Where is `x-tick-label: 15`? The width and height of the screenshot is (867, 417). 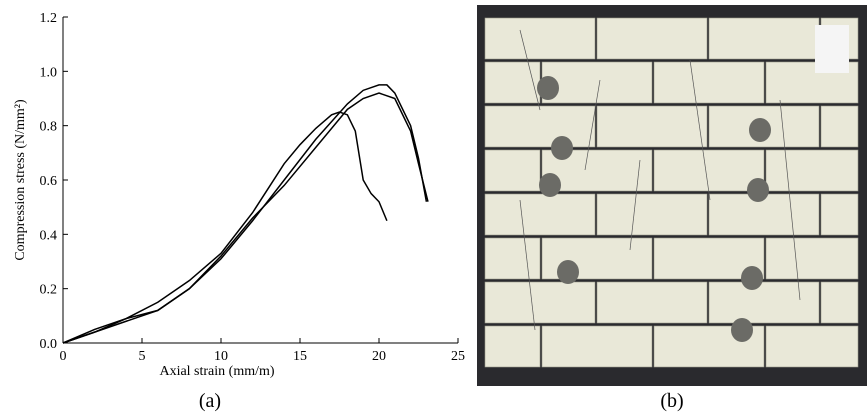
x-tick-label: 15 is located at coordinates (300, 356).